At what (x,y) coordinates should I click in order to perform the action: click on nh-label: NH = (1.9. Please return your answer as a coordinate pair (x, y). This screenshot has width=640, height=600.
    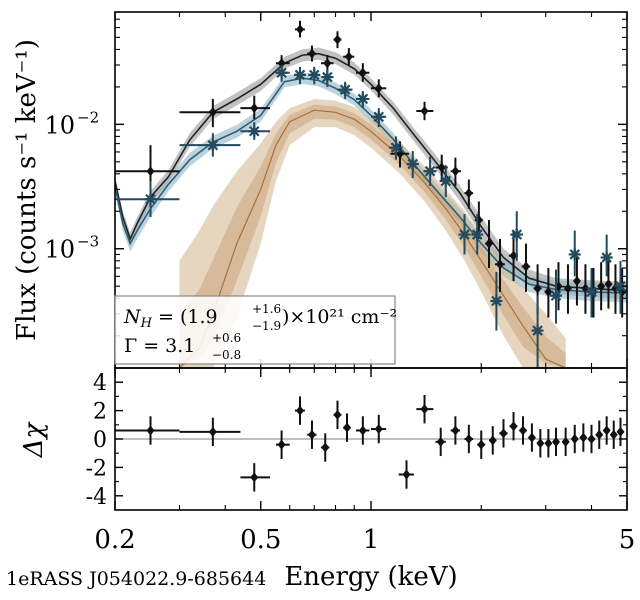
    Looking at the image, I should click on (170, 318).